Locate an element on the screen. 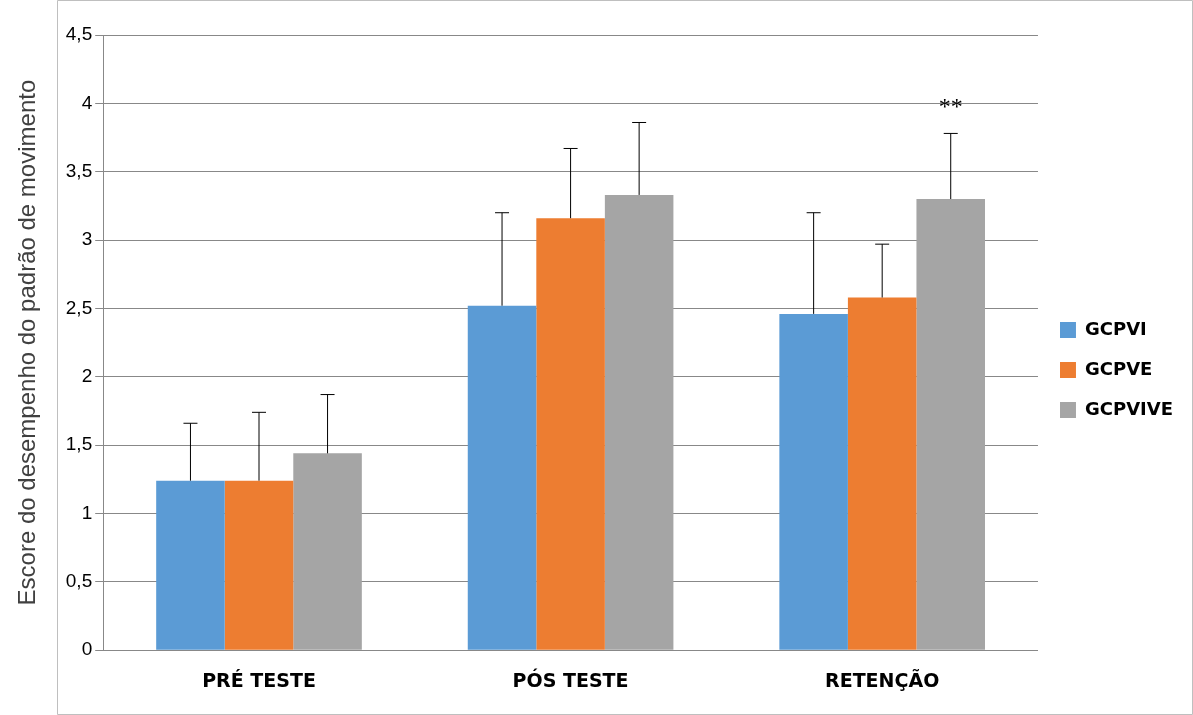 Image resolution: width=1193 pixels, height=715 pixels. legend-label: GCPVE is located at coordinates (1118, 368).